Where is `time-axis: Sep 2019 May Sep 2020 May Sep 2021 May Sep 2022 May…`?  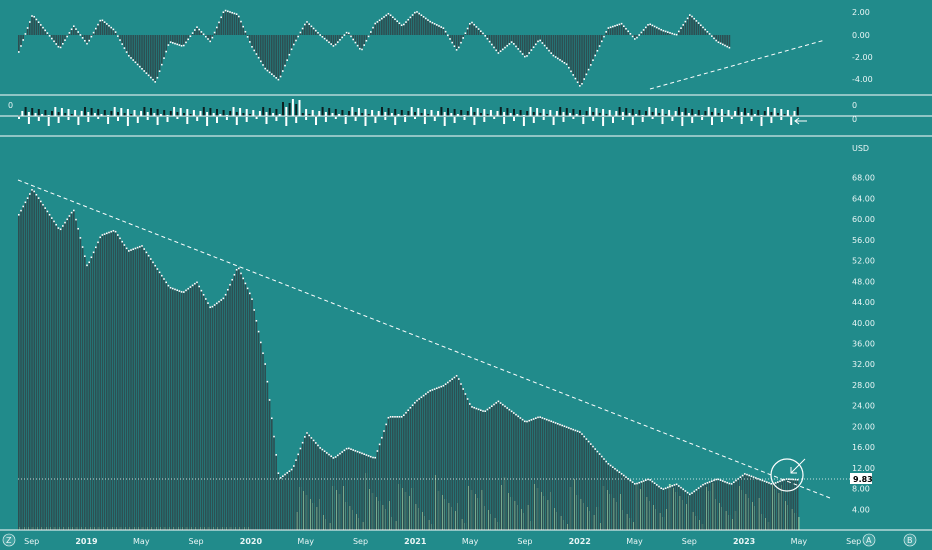 time-axis: Sep 2019 May Sep 2020 May Sep 2021 May Sep 2022 May… is located at coordinates (442, 541).